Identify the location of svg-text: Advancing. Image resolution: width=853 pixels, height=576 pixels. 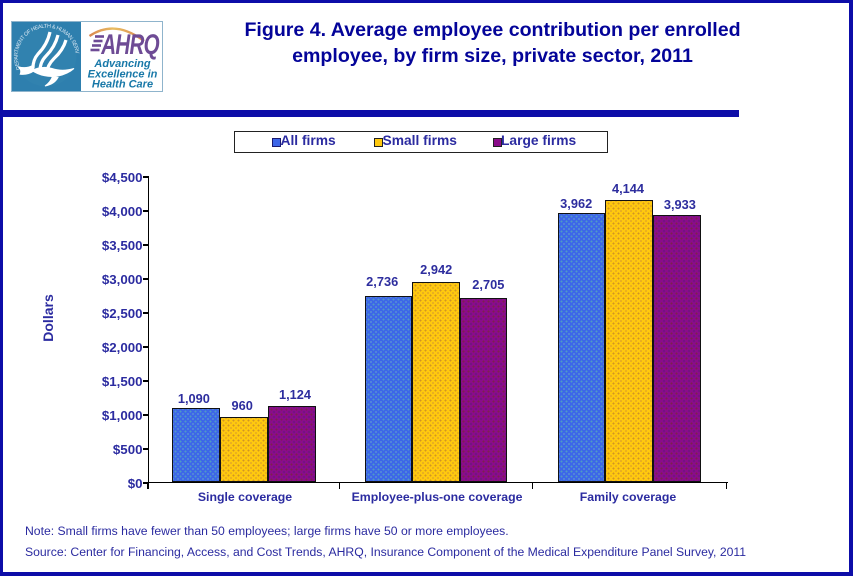
(122, 64).